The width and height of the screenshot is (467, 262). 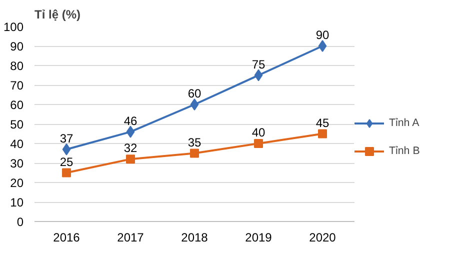 I want to click on y-tick-label: 80, so click(x=17, y=66).